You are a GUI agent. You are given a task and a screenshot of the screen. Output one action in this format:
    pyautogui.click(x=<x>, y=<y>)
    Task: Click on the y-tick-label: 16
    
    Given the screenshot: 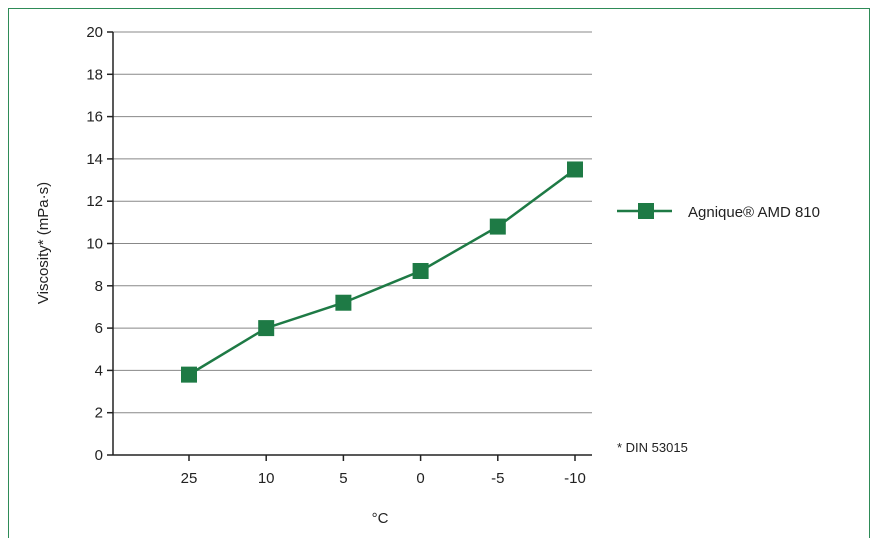 What is the action you would take?
    pyautogui.click(x=94, y=117)
    